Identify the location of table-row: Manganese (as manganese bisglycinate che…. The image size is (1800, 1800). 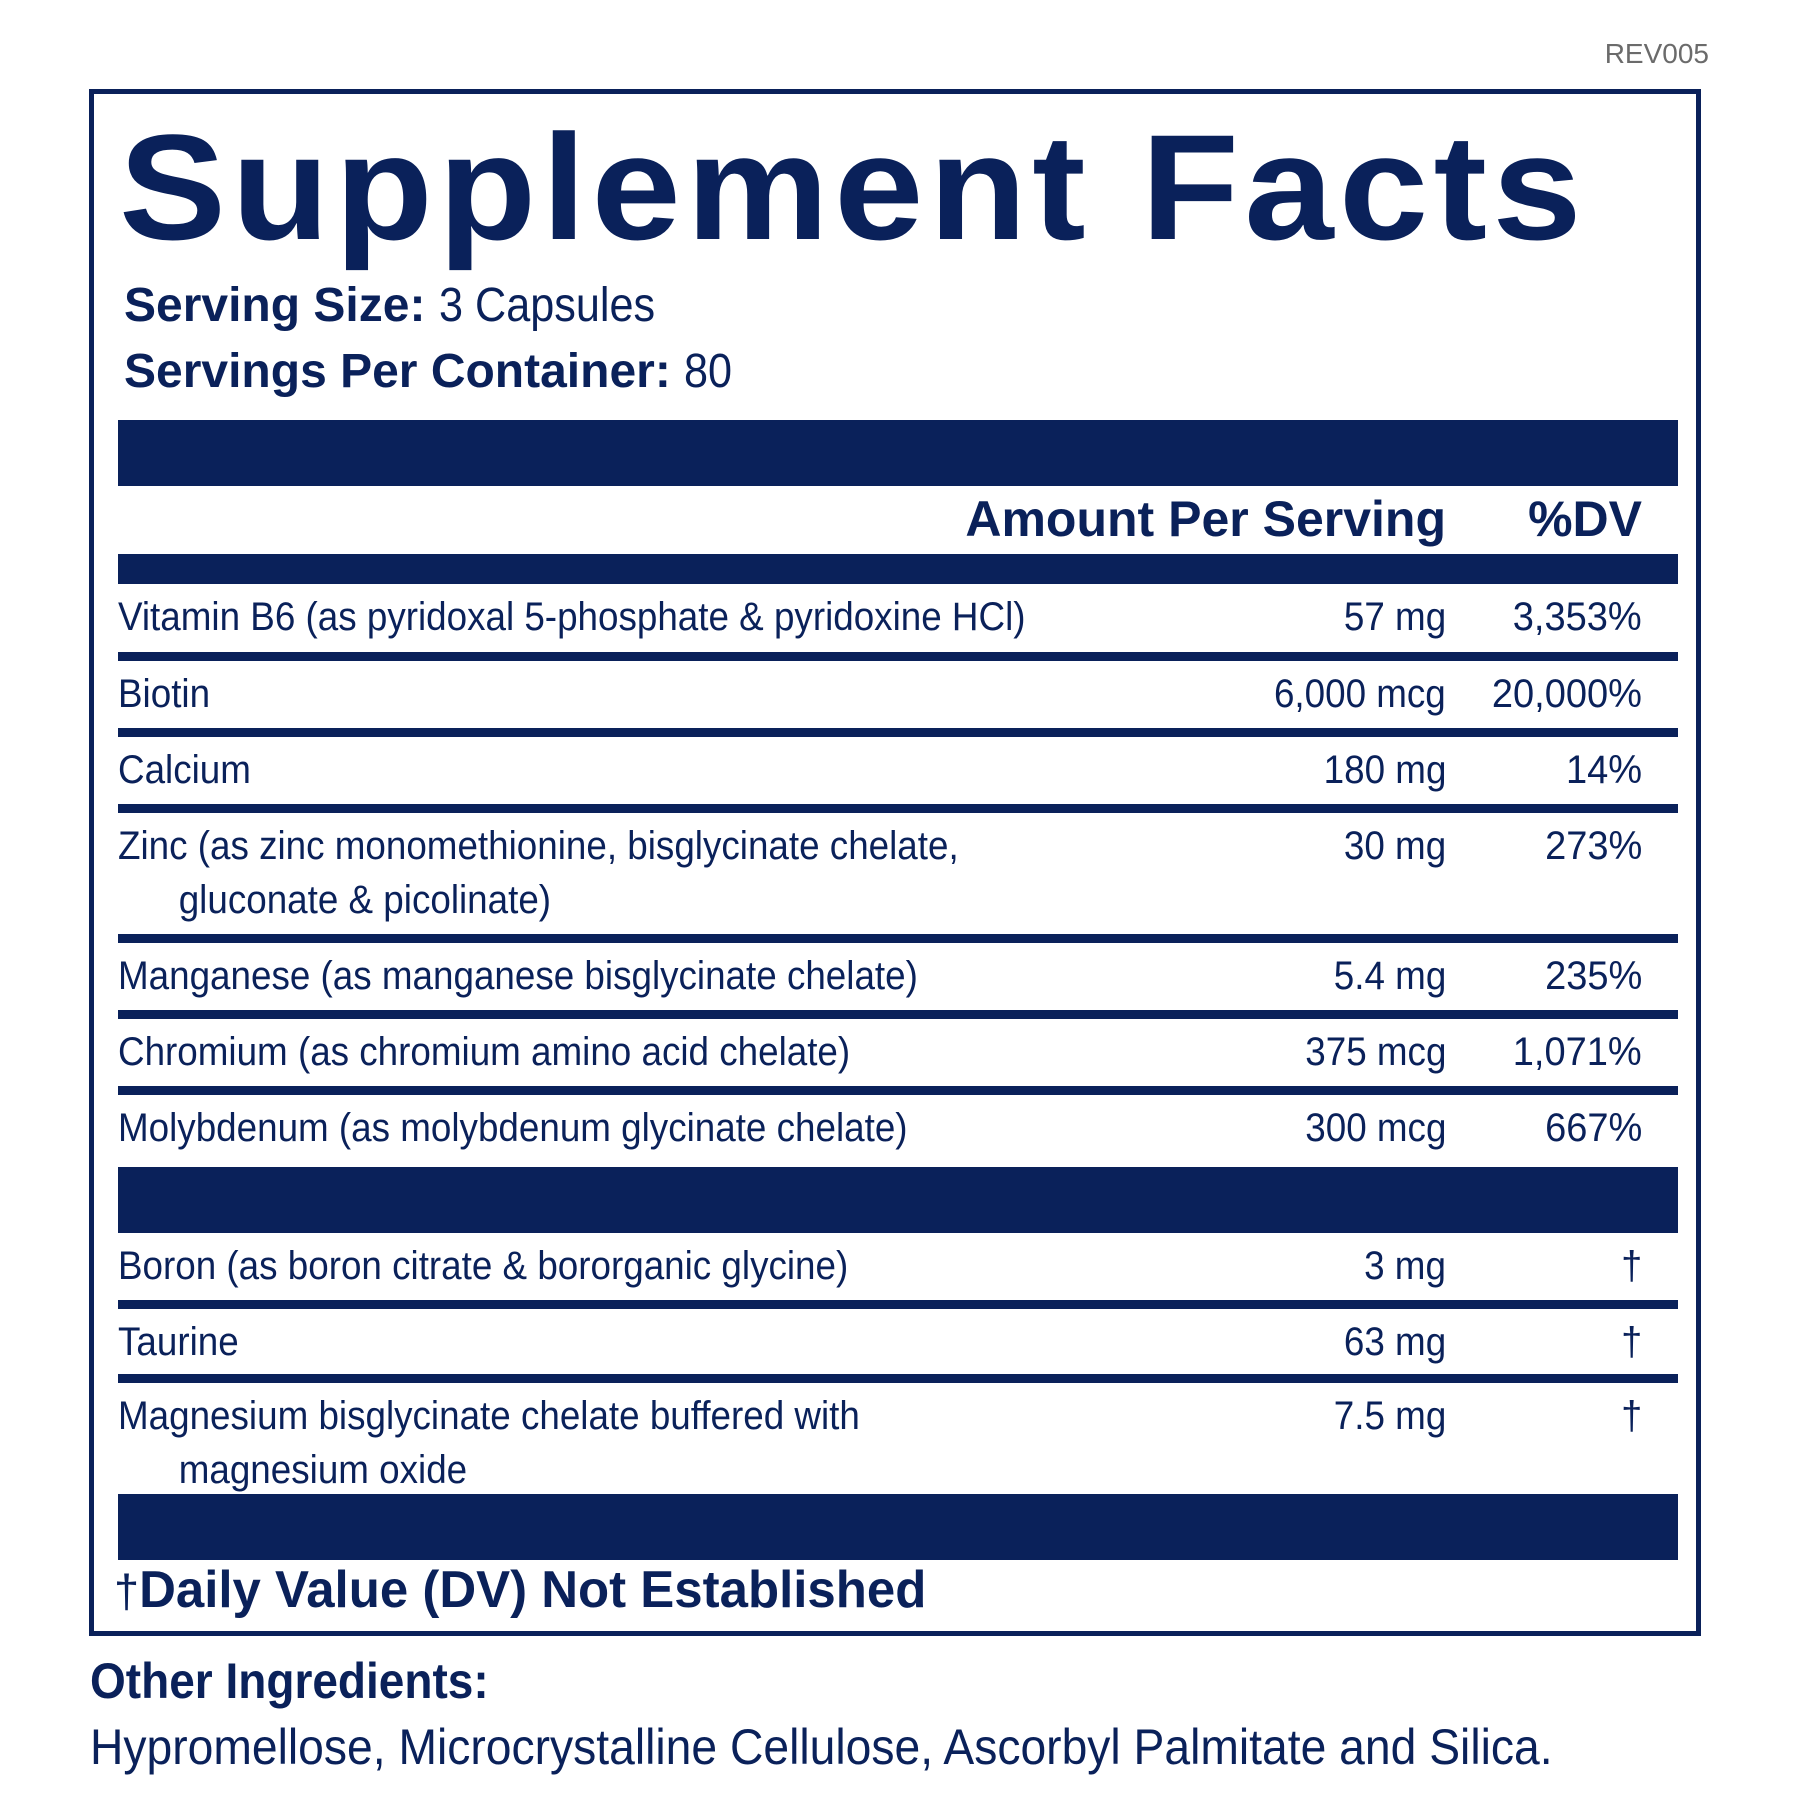
(898, 981).